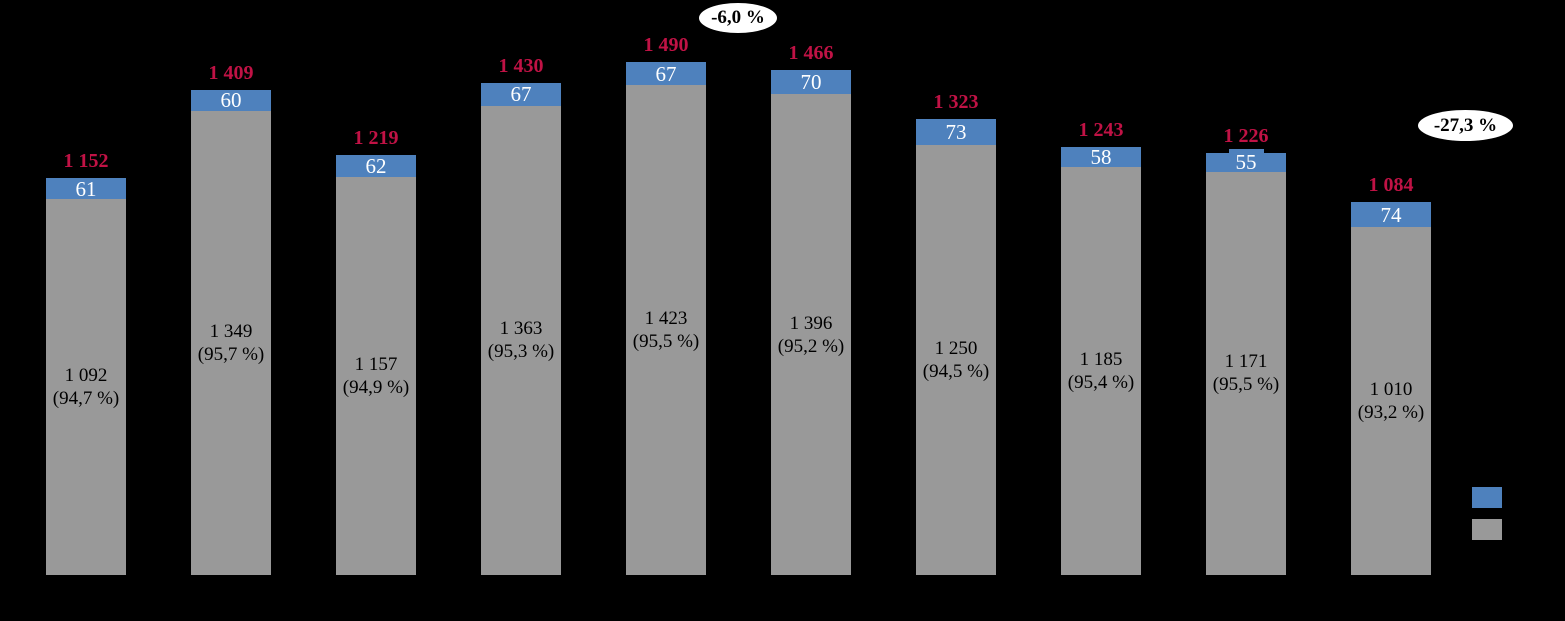  I want to click on bar-9-gray-segment: 1 171 (95,5 %), so click(1246, 373).